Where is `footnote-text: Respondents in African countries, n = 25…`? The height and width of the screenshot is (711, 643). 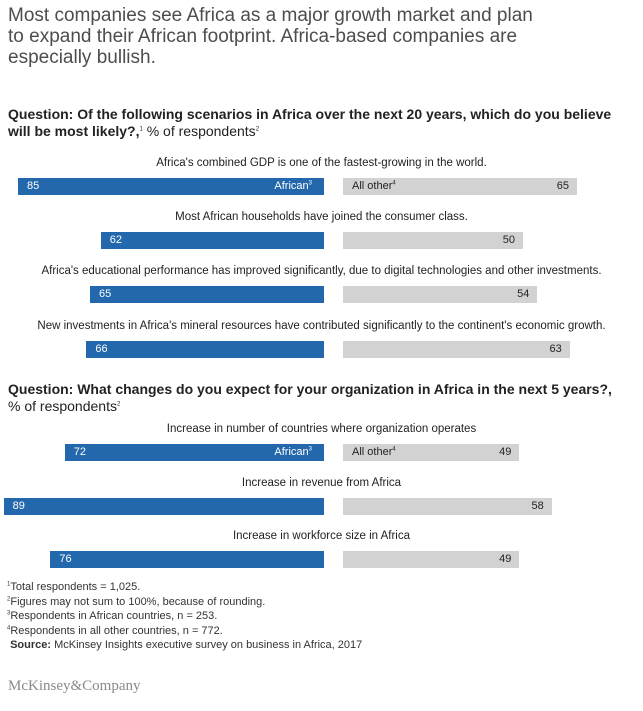
footnote-text: Respondents in African countries, n = 25… is located at coordinates (114, 616).